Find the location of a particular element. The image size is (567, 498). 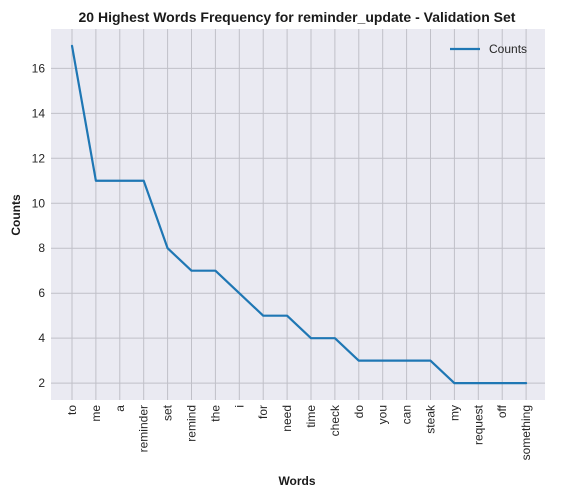

y-tick-label: 8 is located at coordinates (41, 248).